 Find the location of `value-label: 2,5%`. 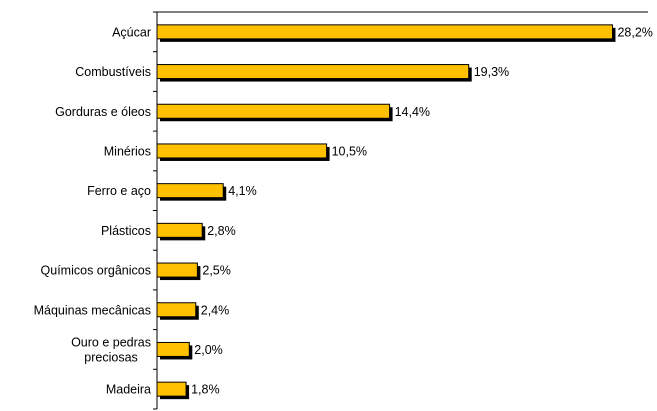

value-label: 2,5% is located at coordinates (216, 271).